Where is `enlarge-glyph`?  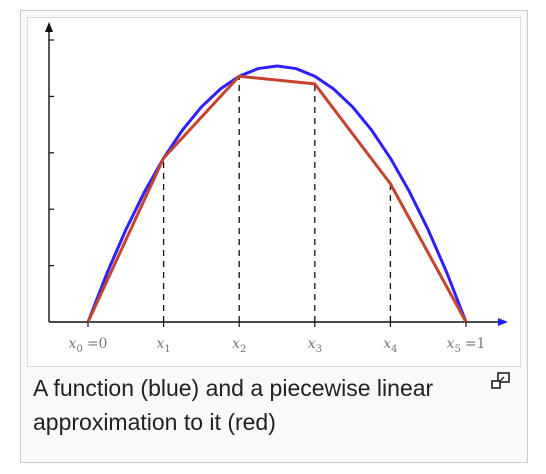
enlarge-glyph is located at coordinates (500, 380).